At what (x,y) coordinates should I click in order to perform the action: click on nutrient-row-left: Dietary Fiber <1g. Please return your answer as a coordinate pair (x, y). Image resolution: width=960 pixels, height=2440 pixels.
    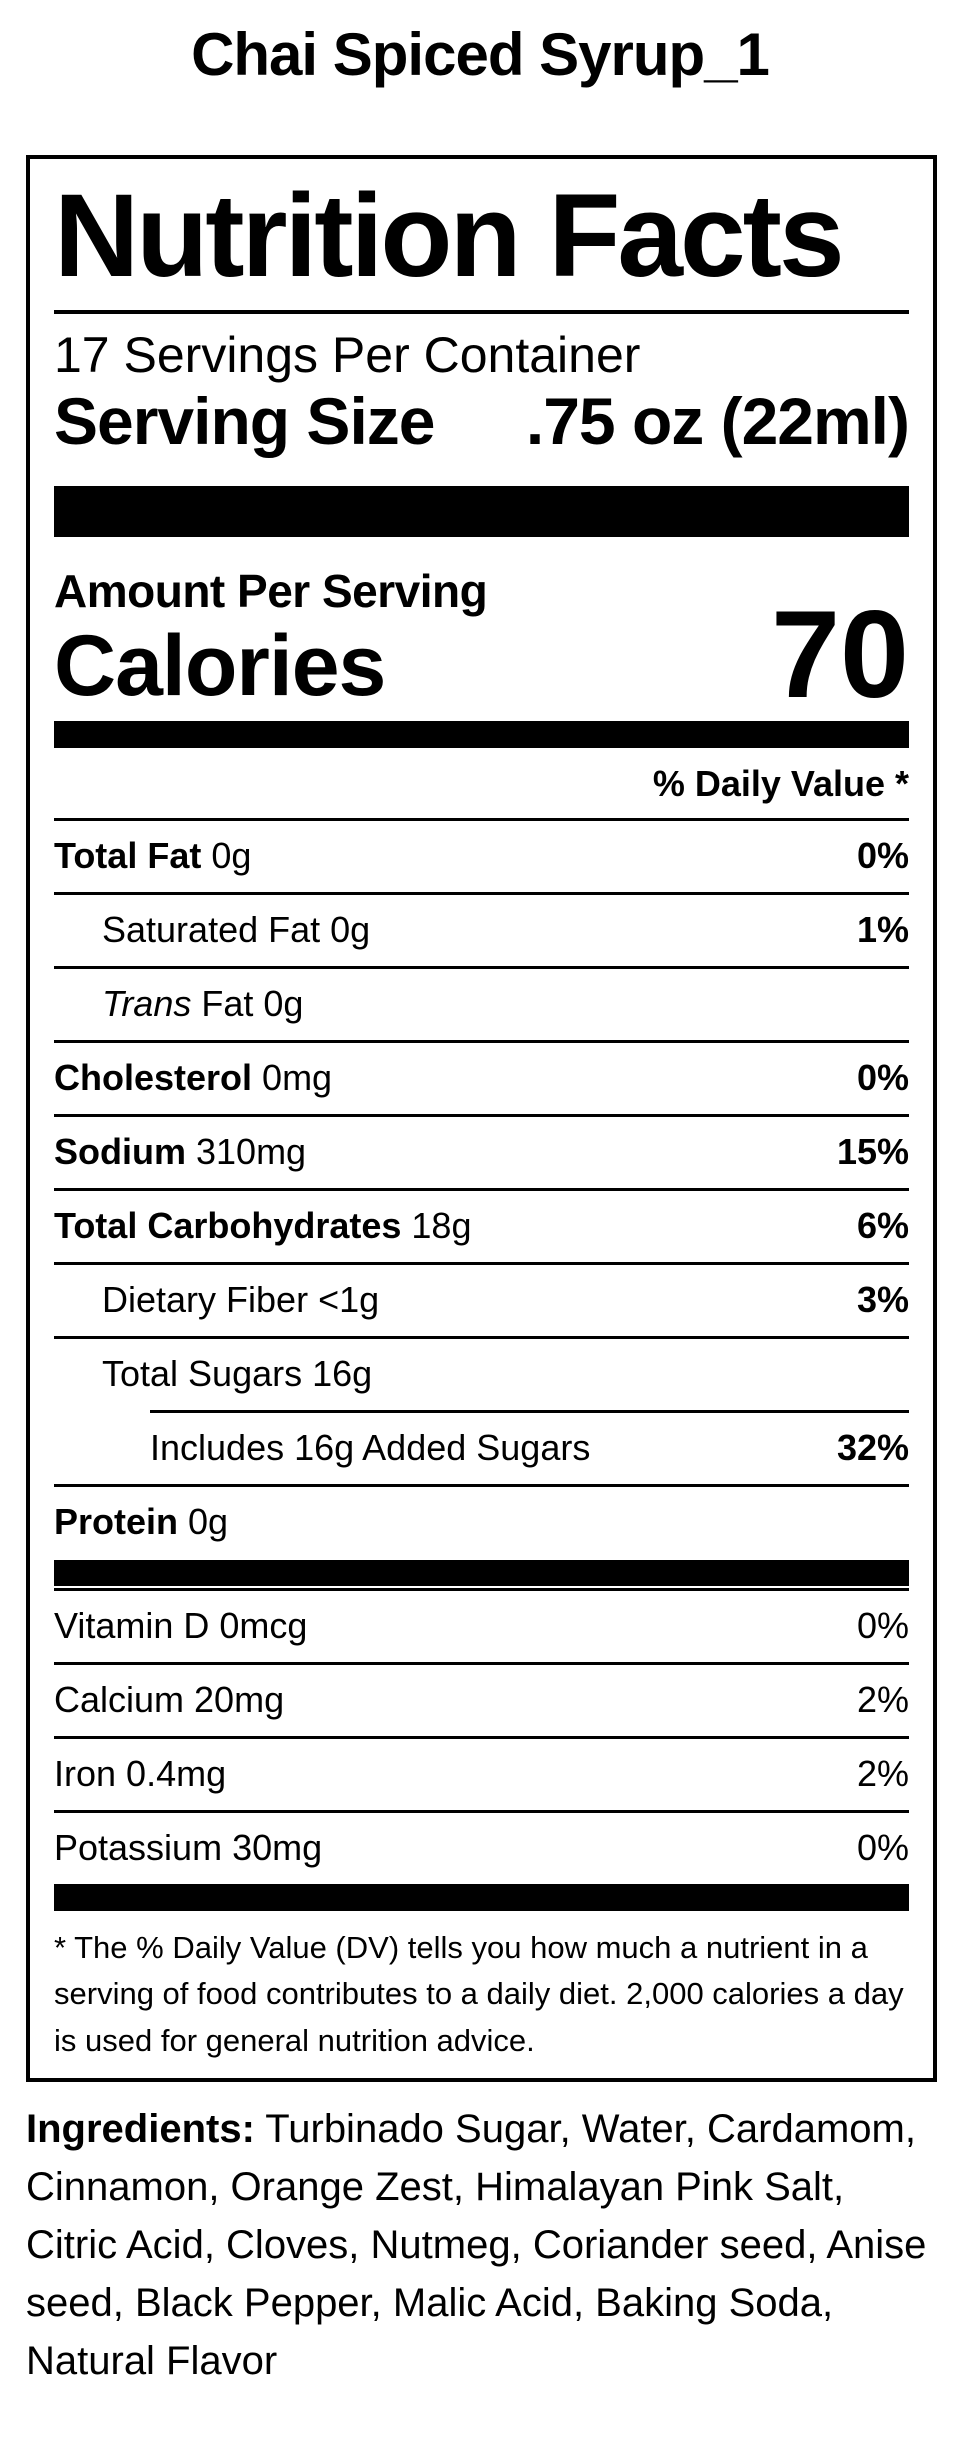
    Looking at the image, I should click on (240, 1300).